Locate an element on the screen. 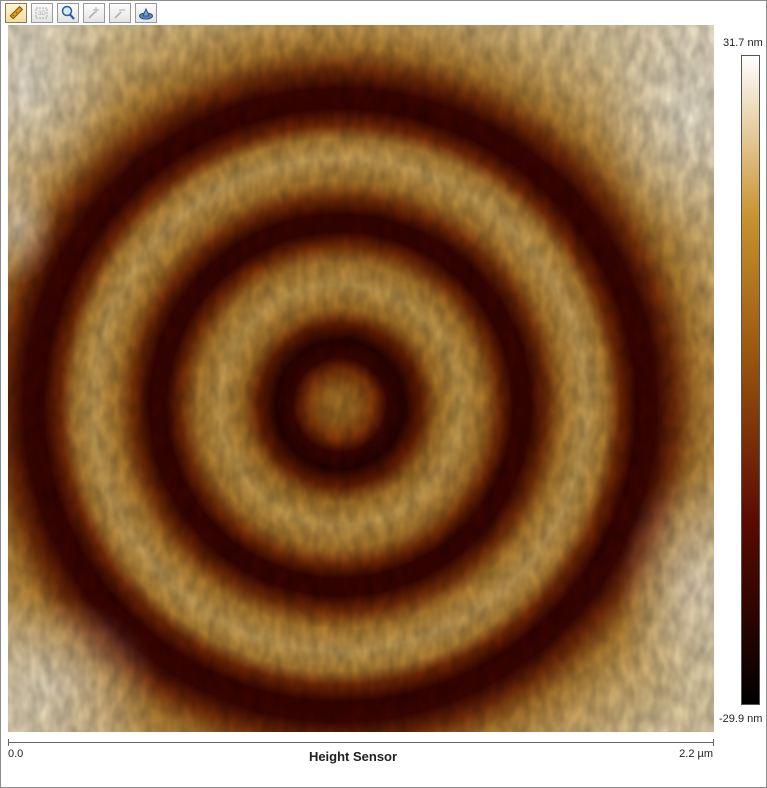 This screenshot has width=767, height=788. zoom-in-icon is located at coordinates (93, 13).